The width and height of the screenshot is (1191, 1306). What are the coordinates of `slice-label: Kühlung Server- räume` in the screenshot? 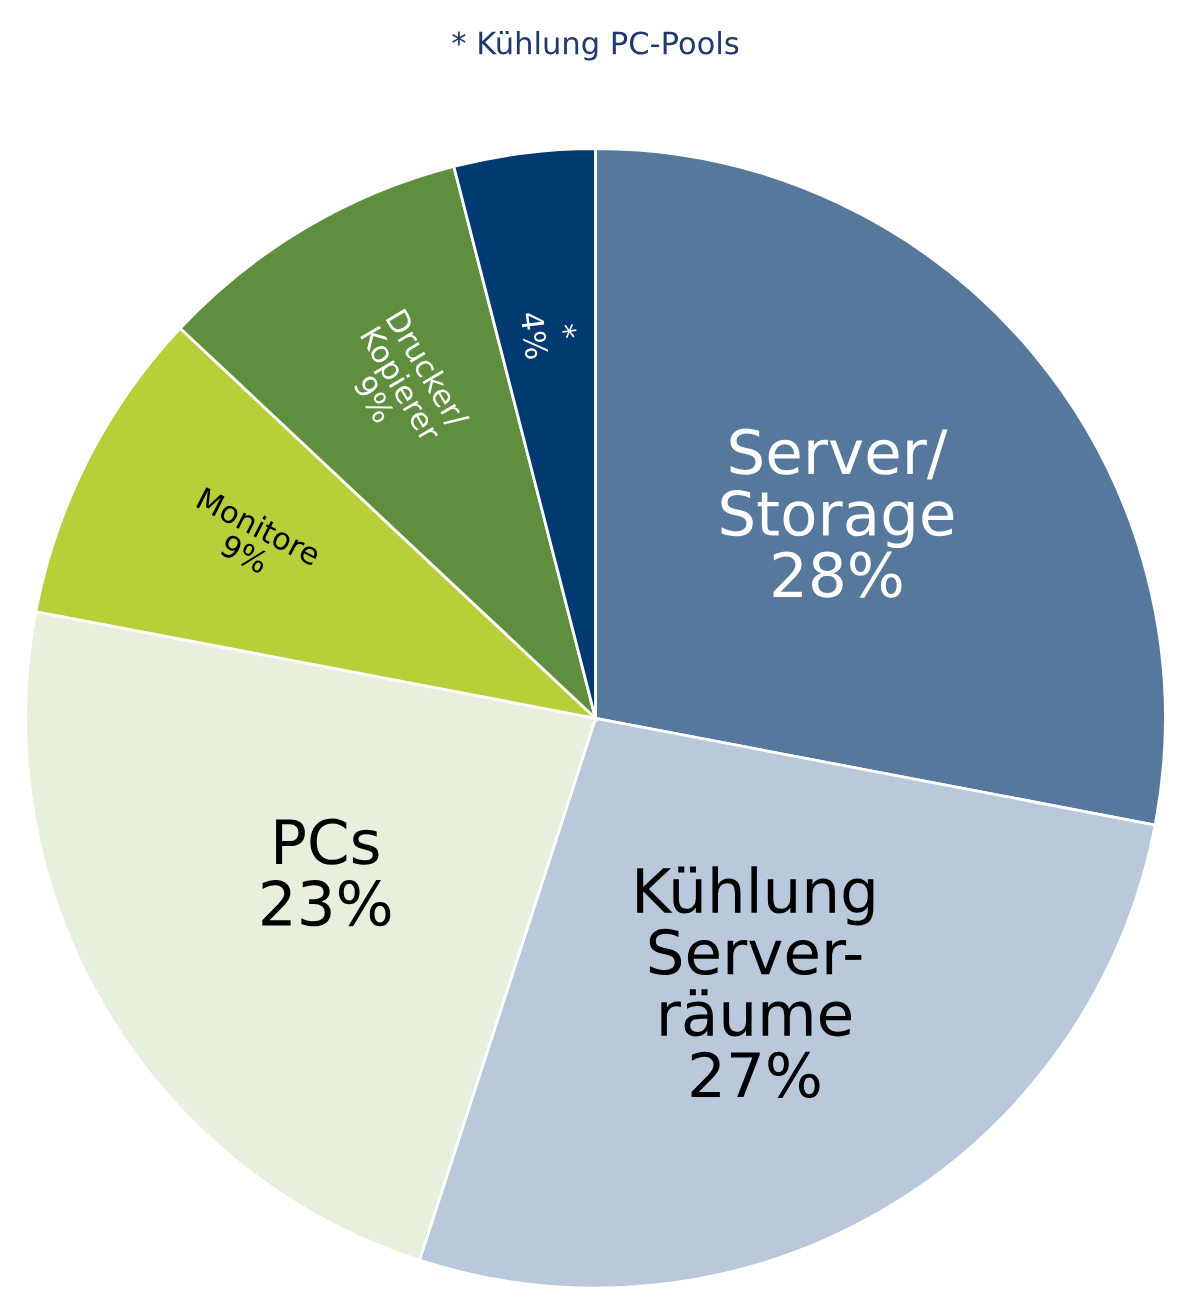 It's located at (755, 951).